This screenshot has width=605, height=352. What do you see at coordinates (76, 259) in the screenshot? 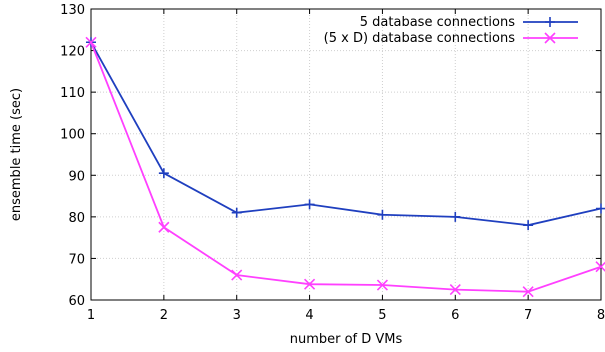
I see `y-tick-label: 70` at bounding box center [76, 259].